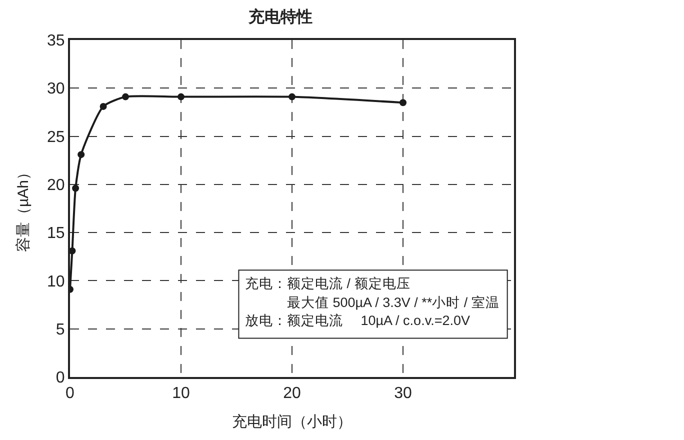 This screenshot has width=684, height=440. Describe the element at coordinates (292, 393) in the screenshot. I see `x-tick-label: 20` at that location.